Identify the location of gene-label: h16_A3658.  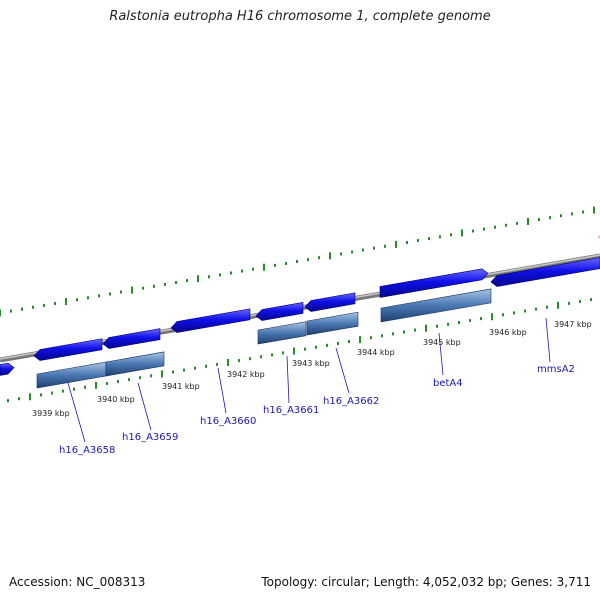
(87, 450).